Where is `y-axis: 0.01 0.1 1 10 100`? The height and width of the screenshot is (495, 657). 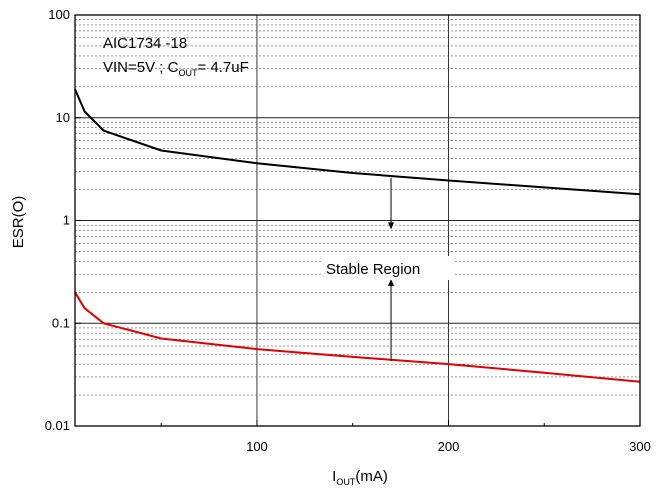
y-axis: 0.01 0.1 1 10 100 is located at coordinates (63, 220).